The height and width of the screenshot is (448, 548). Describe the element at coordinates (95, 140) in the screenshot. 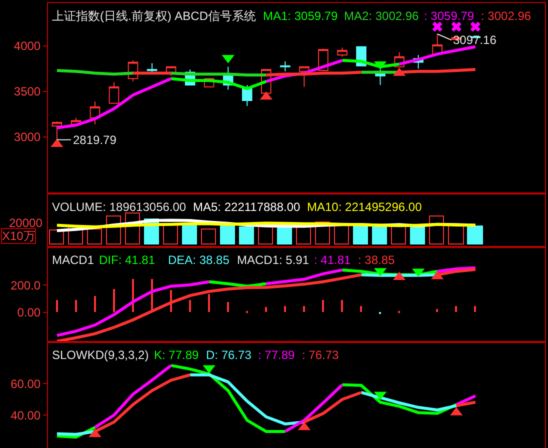

I see `annotation: 2819.79` at that location.